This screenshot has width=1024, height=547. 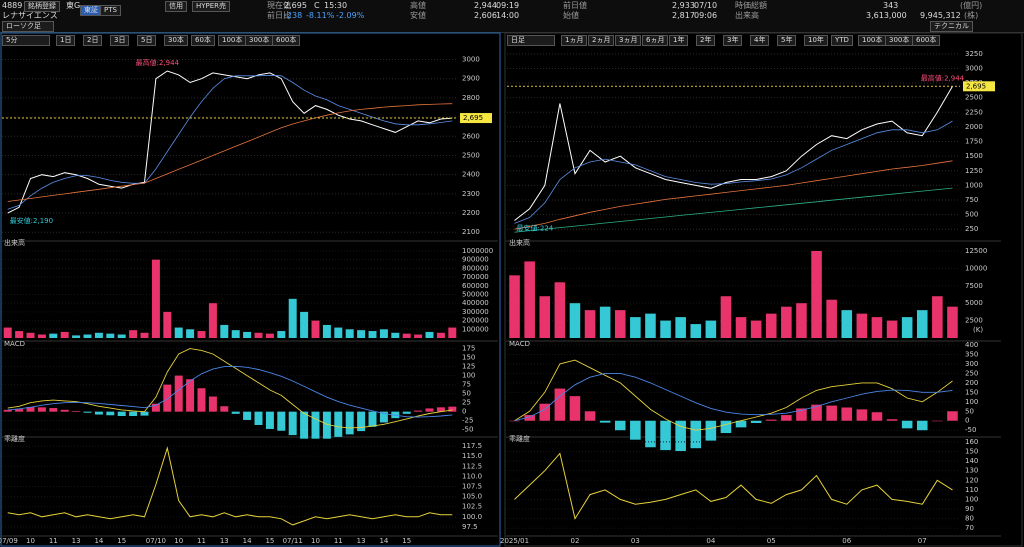 I want to click on y-tick-label: 0, so click(x=967, y=421).